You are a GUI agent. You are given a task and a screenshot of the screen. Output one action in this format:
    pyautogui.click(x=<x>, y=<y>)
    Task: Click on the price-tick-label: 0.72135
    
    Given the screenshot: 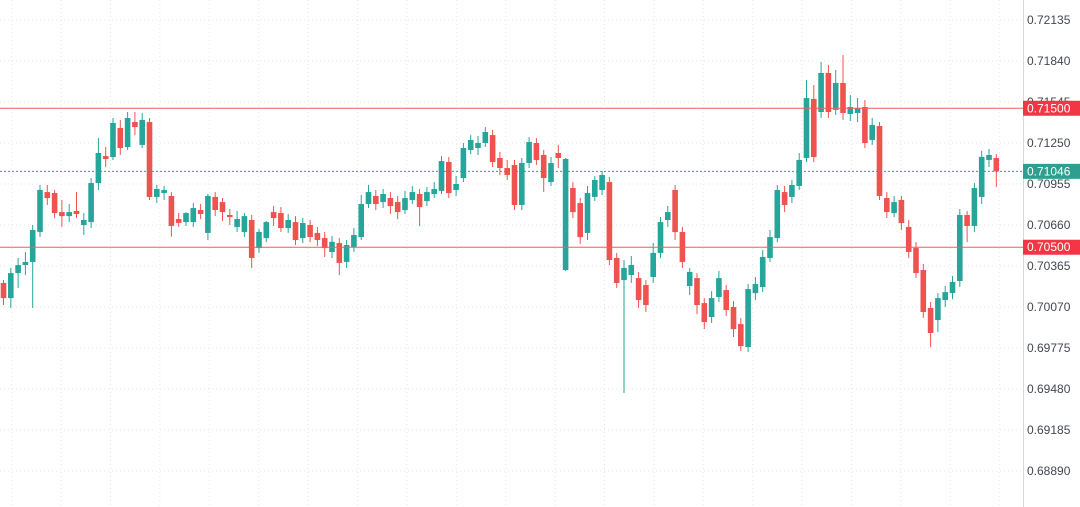 What is the action you would take?
    pyautogui.click(x=1049, y=20)
    